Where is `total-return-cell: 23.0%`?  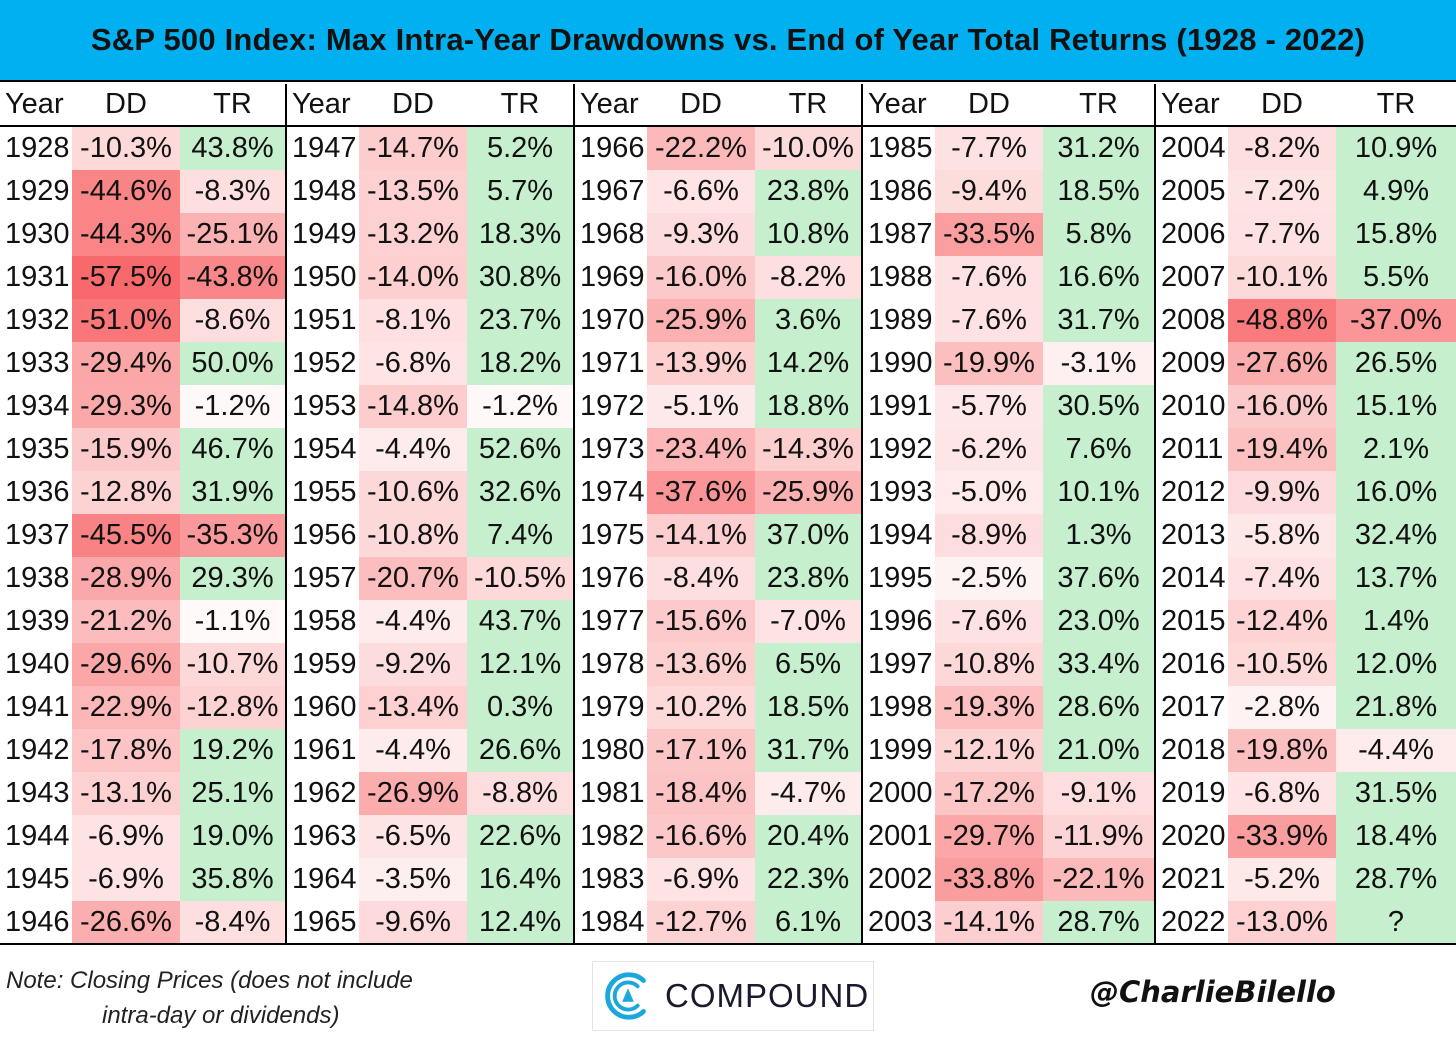 total-return-cell: 23.0% is located at coordinates (1098, 621).